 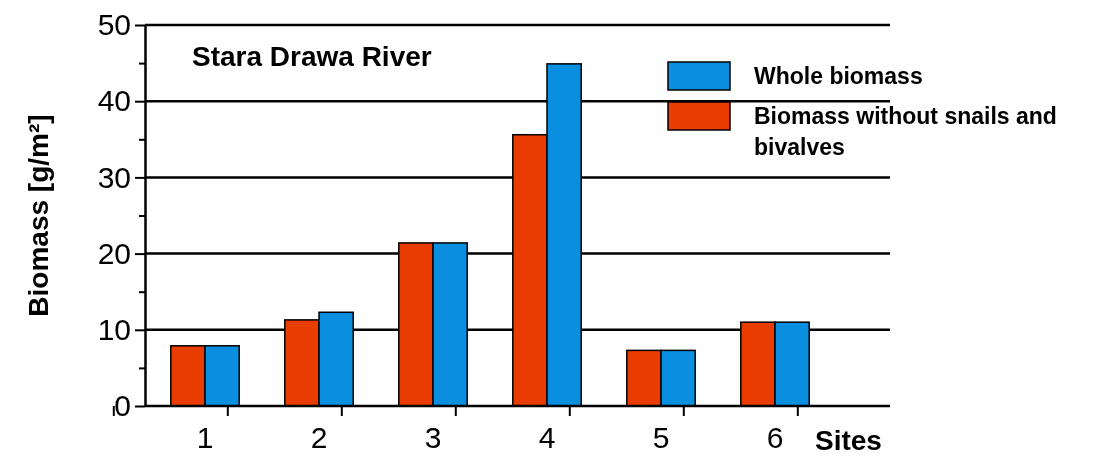 I want to click on x-tick-label: 2, so click(x=319, y=437).